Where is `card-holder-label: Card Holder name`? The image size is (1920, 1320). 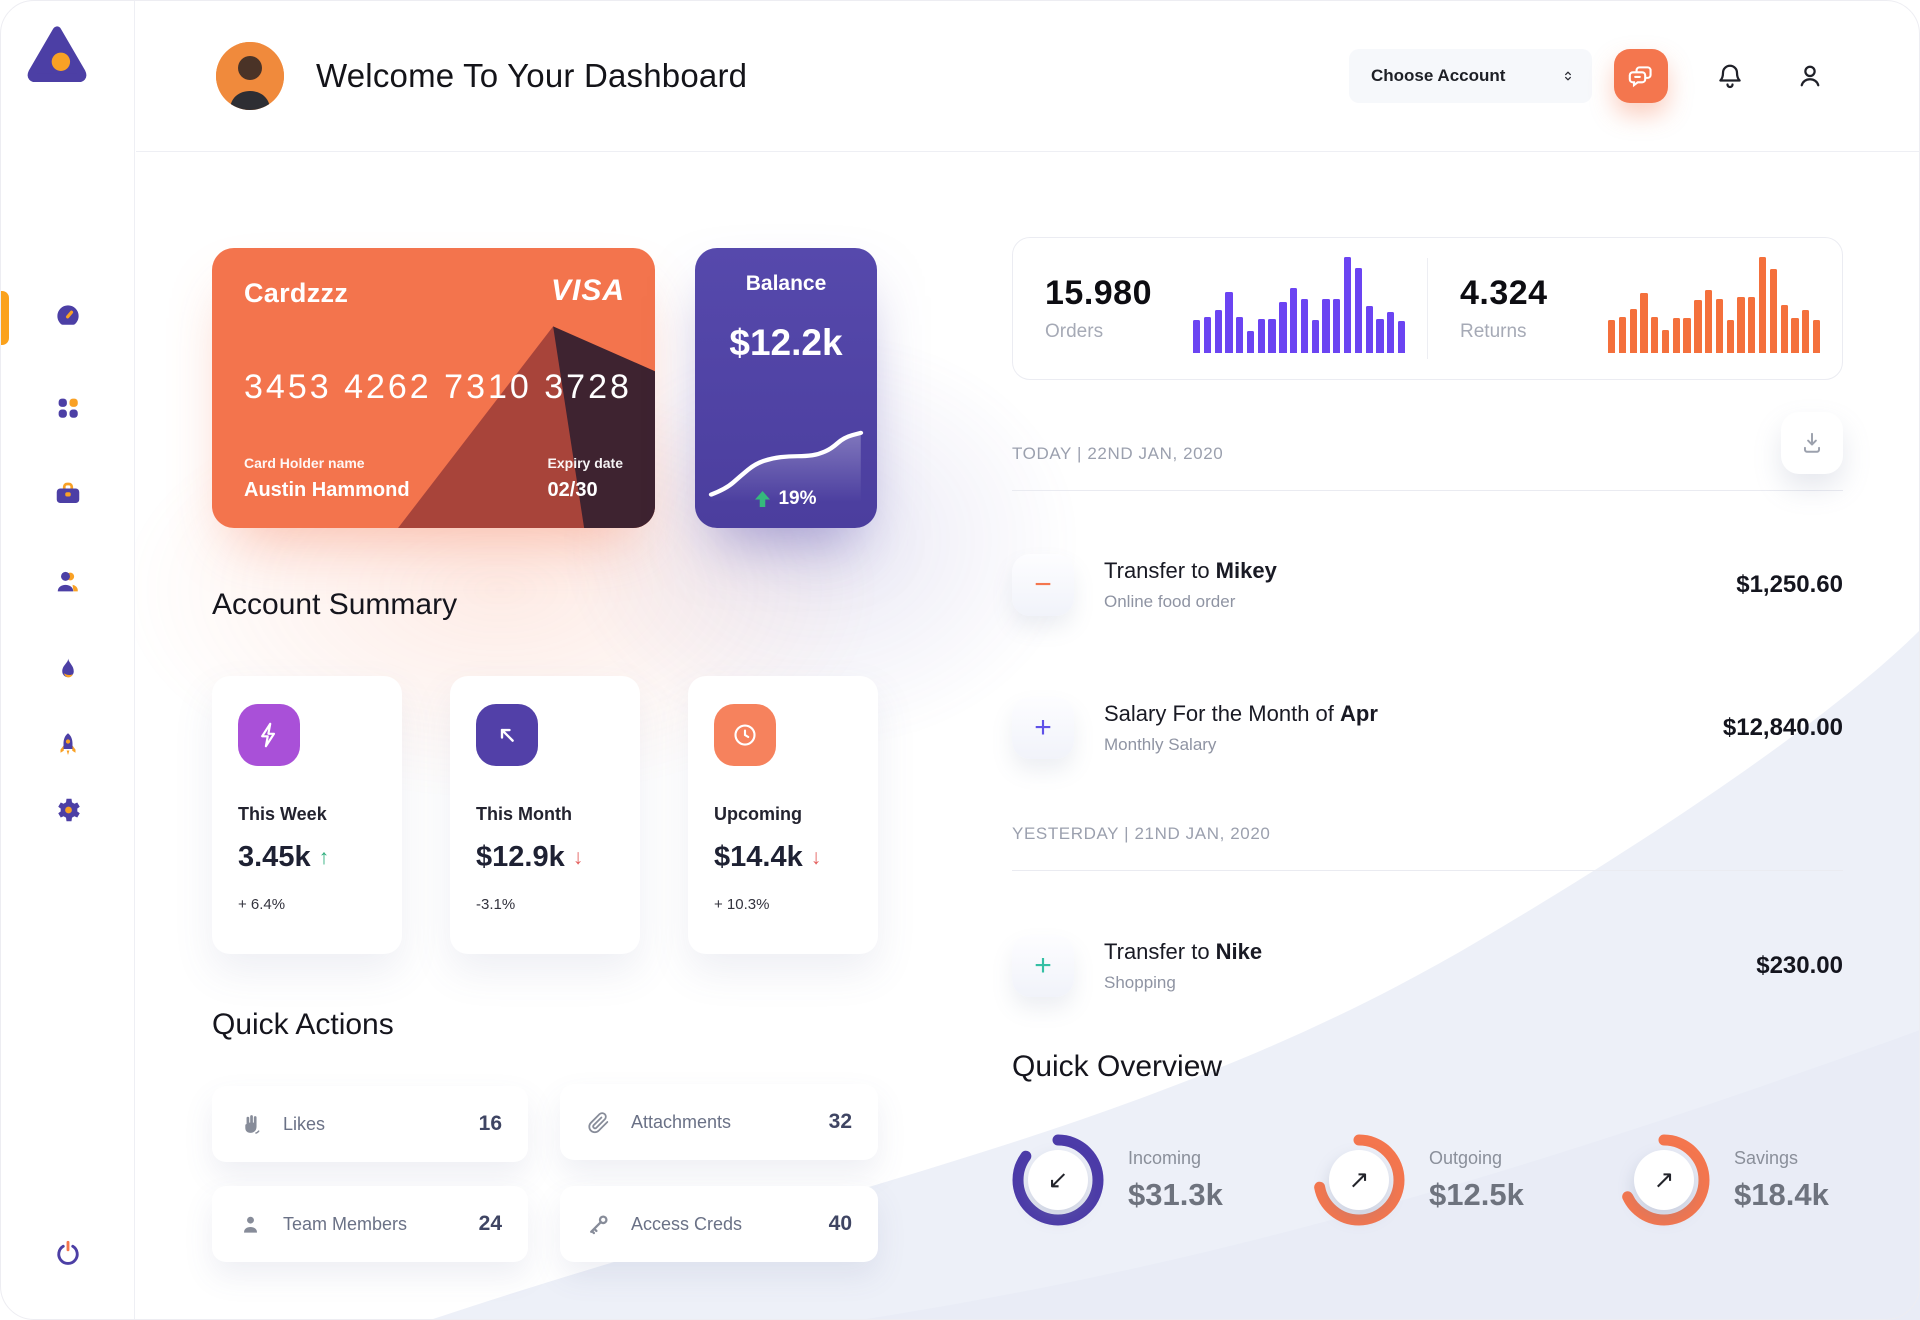 card-holder-label: Card Holder name is located at coordinates (304, 463).